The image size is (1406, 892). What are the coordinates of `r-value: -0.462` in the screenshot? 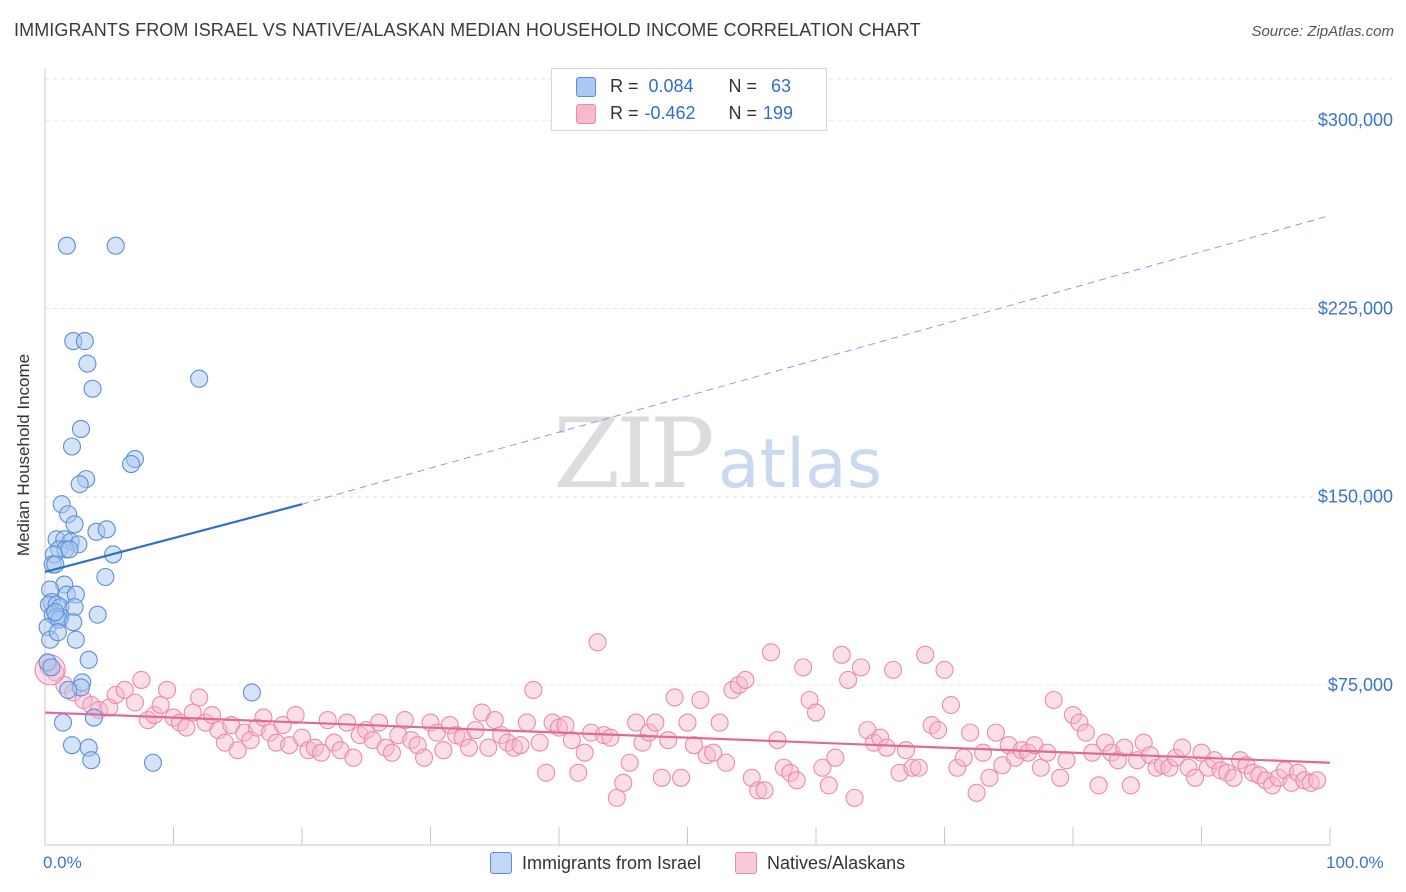 It's located at (670, 113).